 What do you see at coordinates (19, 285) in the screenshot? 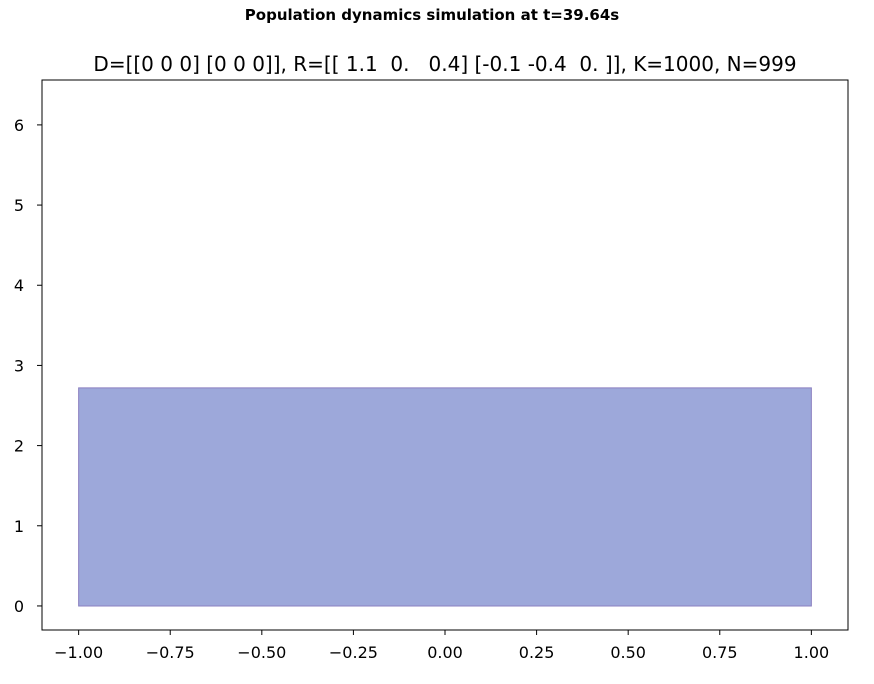
I see `y-tick-label: 4` at bounding box center [19, 285].